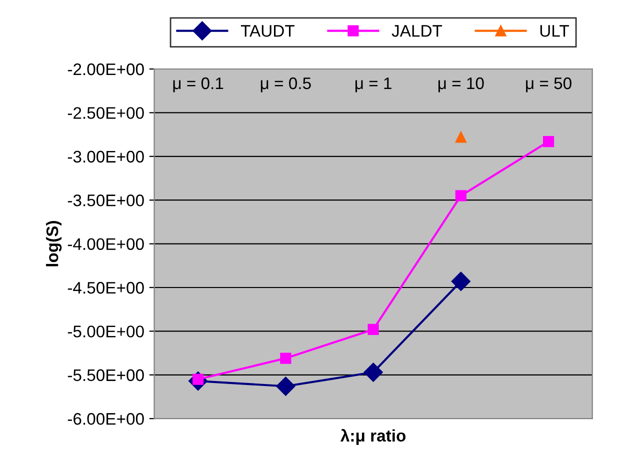 The width and height of the screenshot is (617, 460). What do you see at coordinates (373, 85) in the screenshot?
I see `x-tick-label: μ = 1` at bounding box center [373, 85].